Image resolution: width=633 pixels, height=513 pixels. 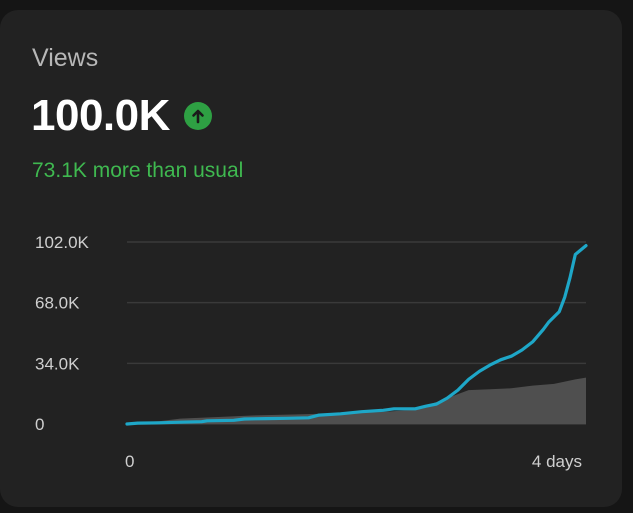 I want to click on arrow-up-circle-icon, so click(x=197, y=116).